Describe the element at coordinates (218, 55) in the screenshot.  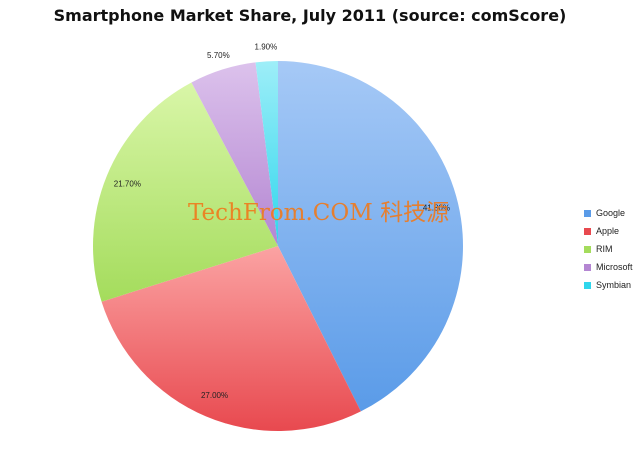
I see `data-label-microsoft: 5.70%` at that location.